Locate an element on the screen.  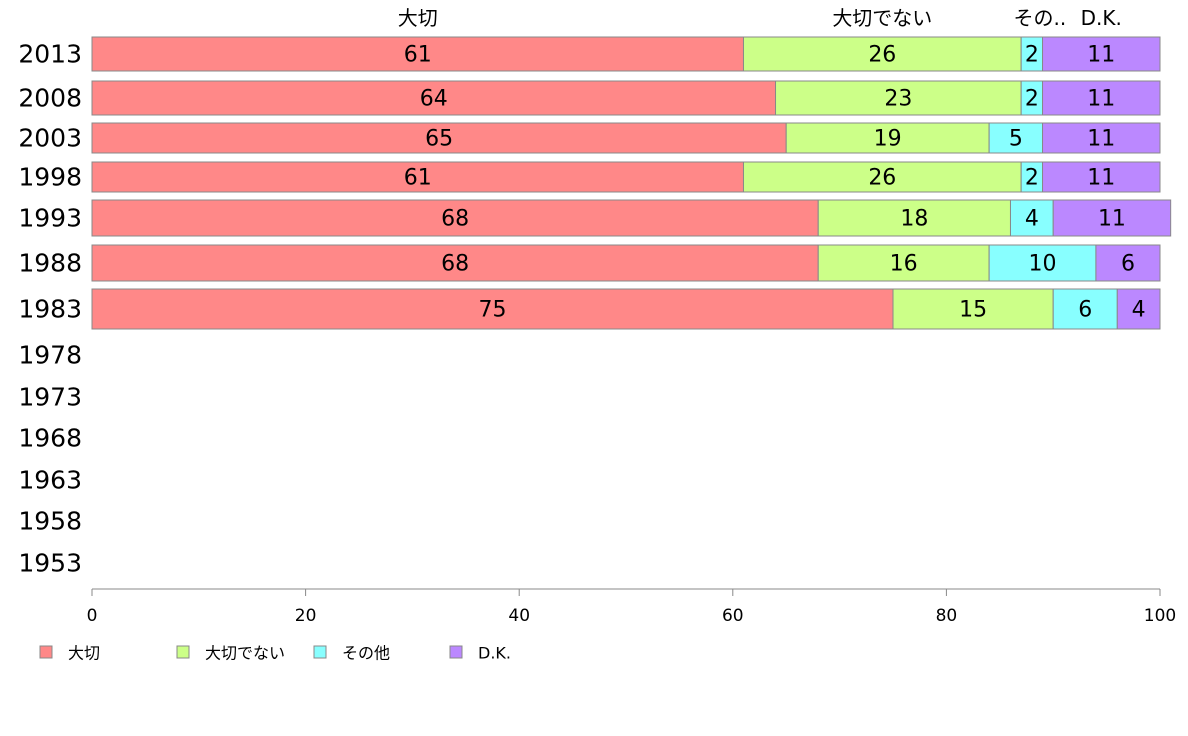
legend-label: その他 is located at coordinates (366, 653).